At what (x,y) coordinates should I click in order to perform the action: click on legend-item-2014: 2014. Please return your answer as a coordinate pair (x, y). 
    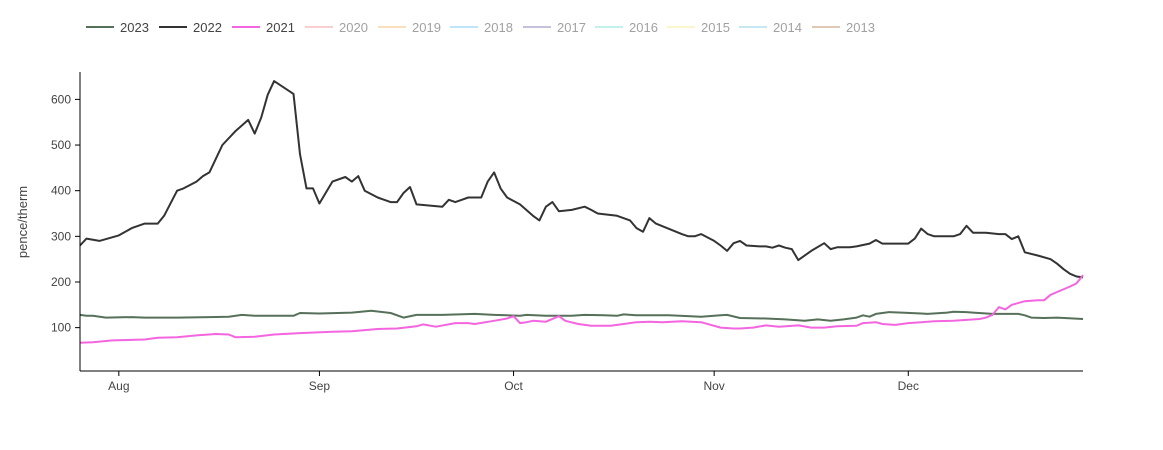
    Looking at the image, I should click on (770, 27).